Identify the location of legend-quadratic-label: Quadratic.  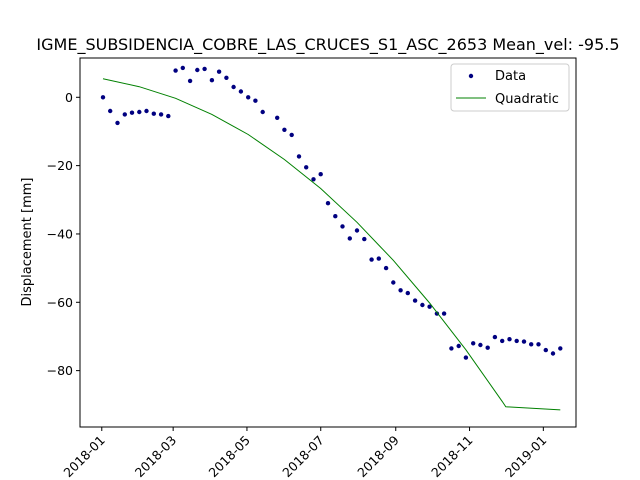
(527, 99).